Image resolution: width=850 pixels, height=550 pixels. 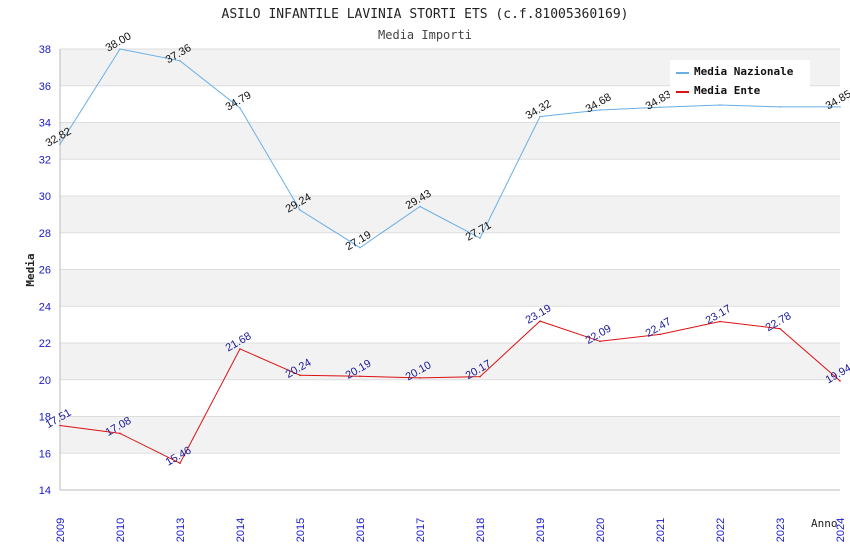 I want to click on data-label: 22.47, so click(x=659, y=328).